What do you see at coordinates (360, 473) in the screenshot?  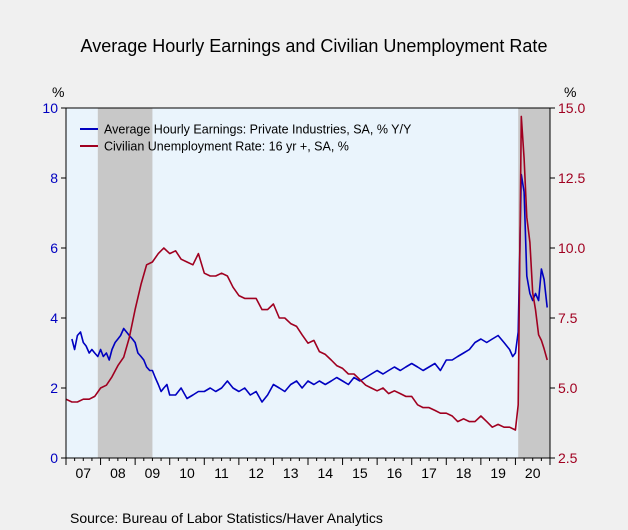 I see `x-tick-label: 15` at bounding box center [360, 473].